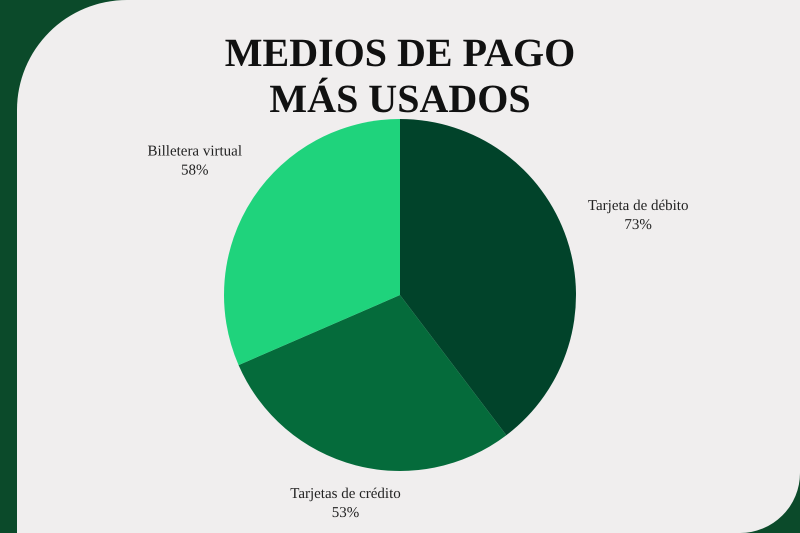 The width and height of the screenshot is (800, 533). Describe the element at coordinates (638, 224) in the screenshot. I see `data-label: 73%` at that location.